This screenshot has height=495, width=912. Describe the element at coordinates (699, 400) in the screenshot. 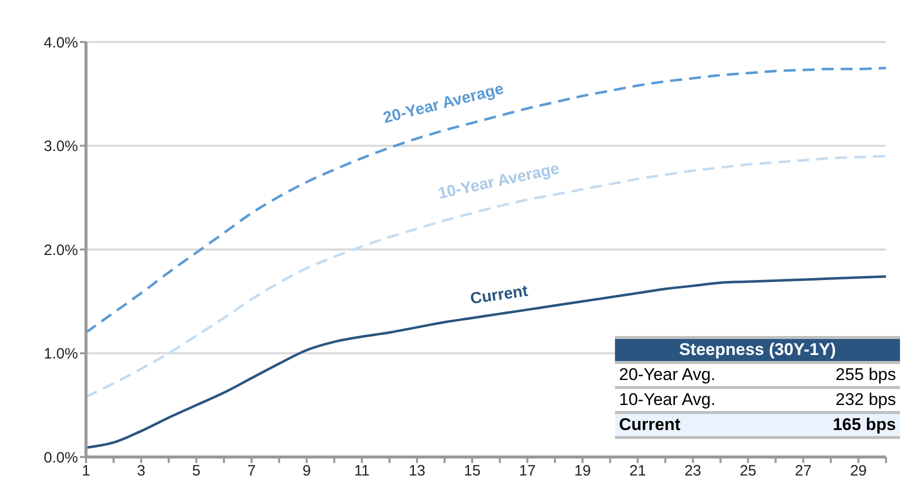

I see `annotation: 10-Year Avg.` at that location.